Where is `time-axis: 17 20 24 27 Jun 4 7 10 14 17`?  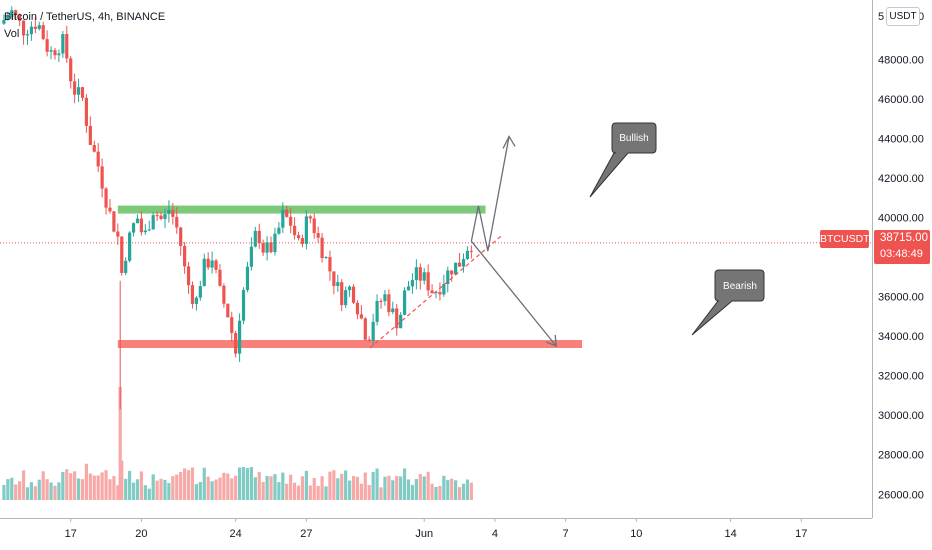
time-axis: 17 20 24 27 Jun 4 7 10 14 17 is located at coordinates (466, 534).